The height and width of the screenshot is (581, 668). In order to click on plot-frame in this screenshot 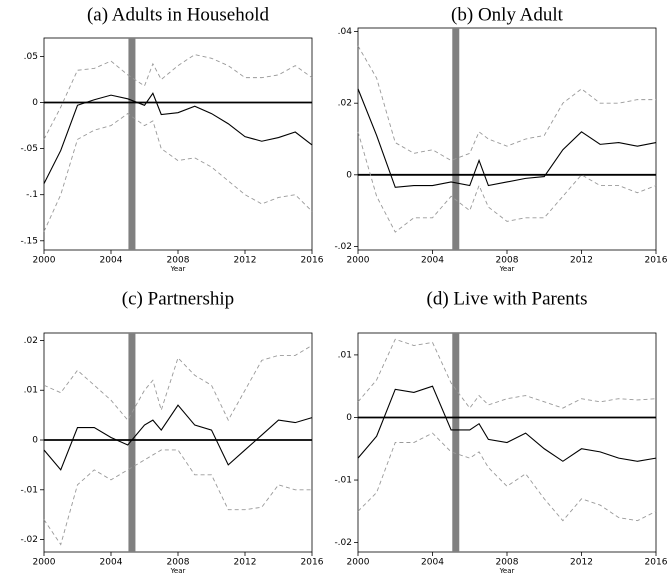, I will do `click(178, 144)`.